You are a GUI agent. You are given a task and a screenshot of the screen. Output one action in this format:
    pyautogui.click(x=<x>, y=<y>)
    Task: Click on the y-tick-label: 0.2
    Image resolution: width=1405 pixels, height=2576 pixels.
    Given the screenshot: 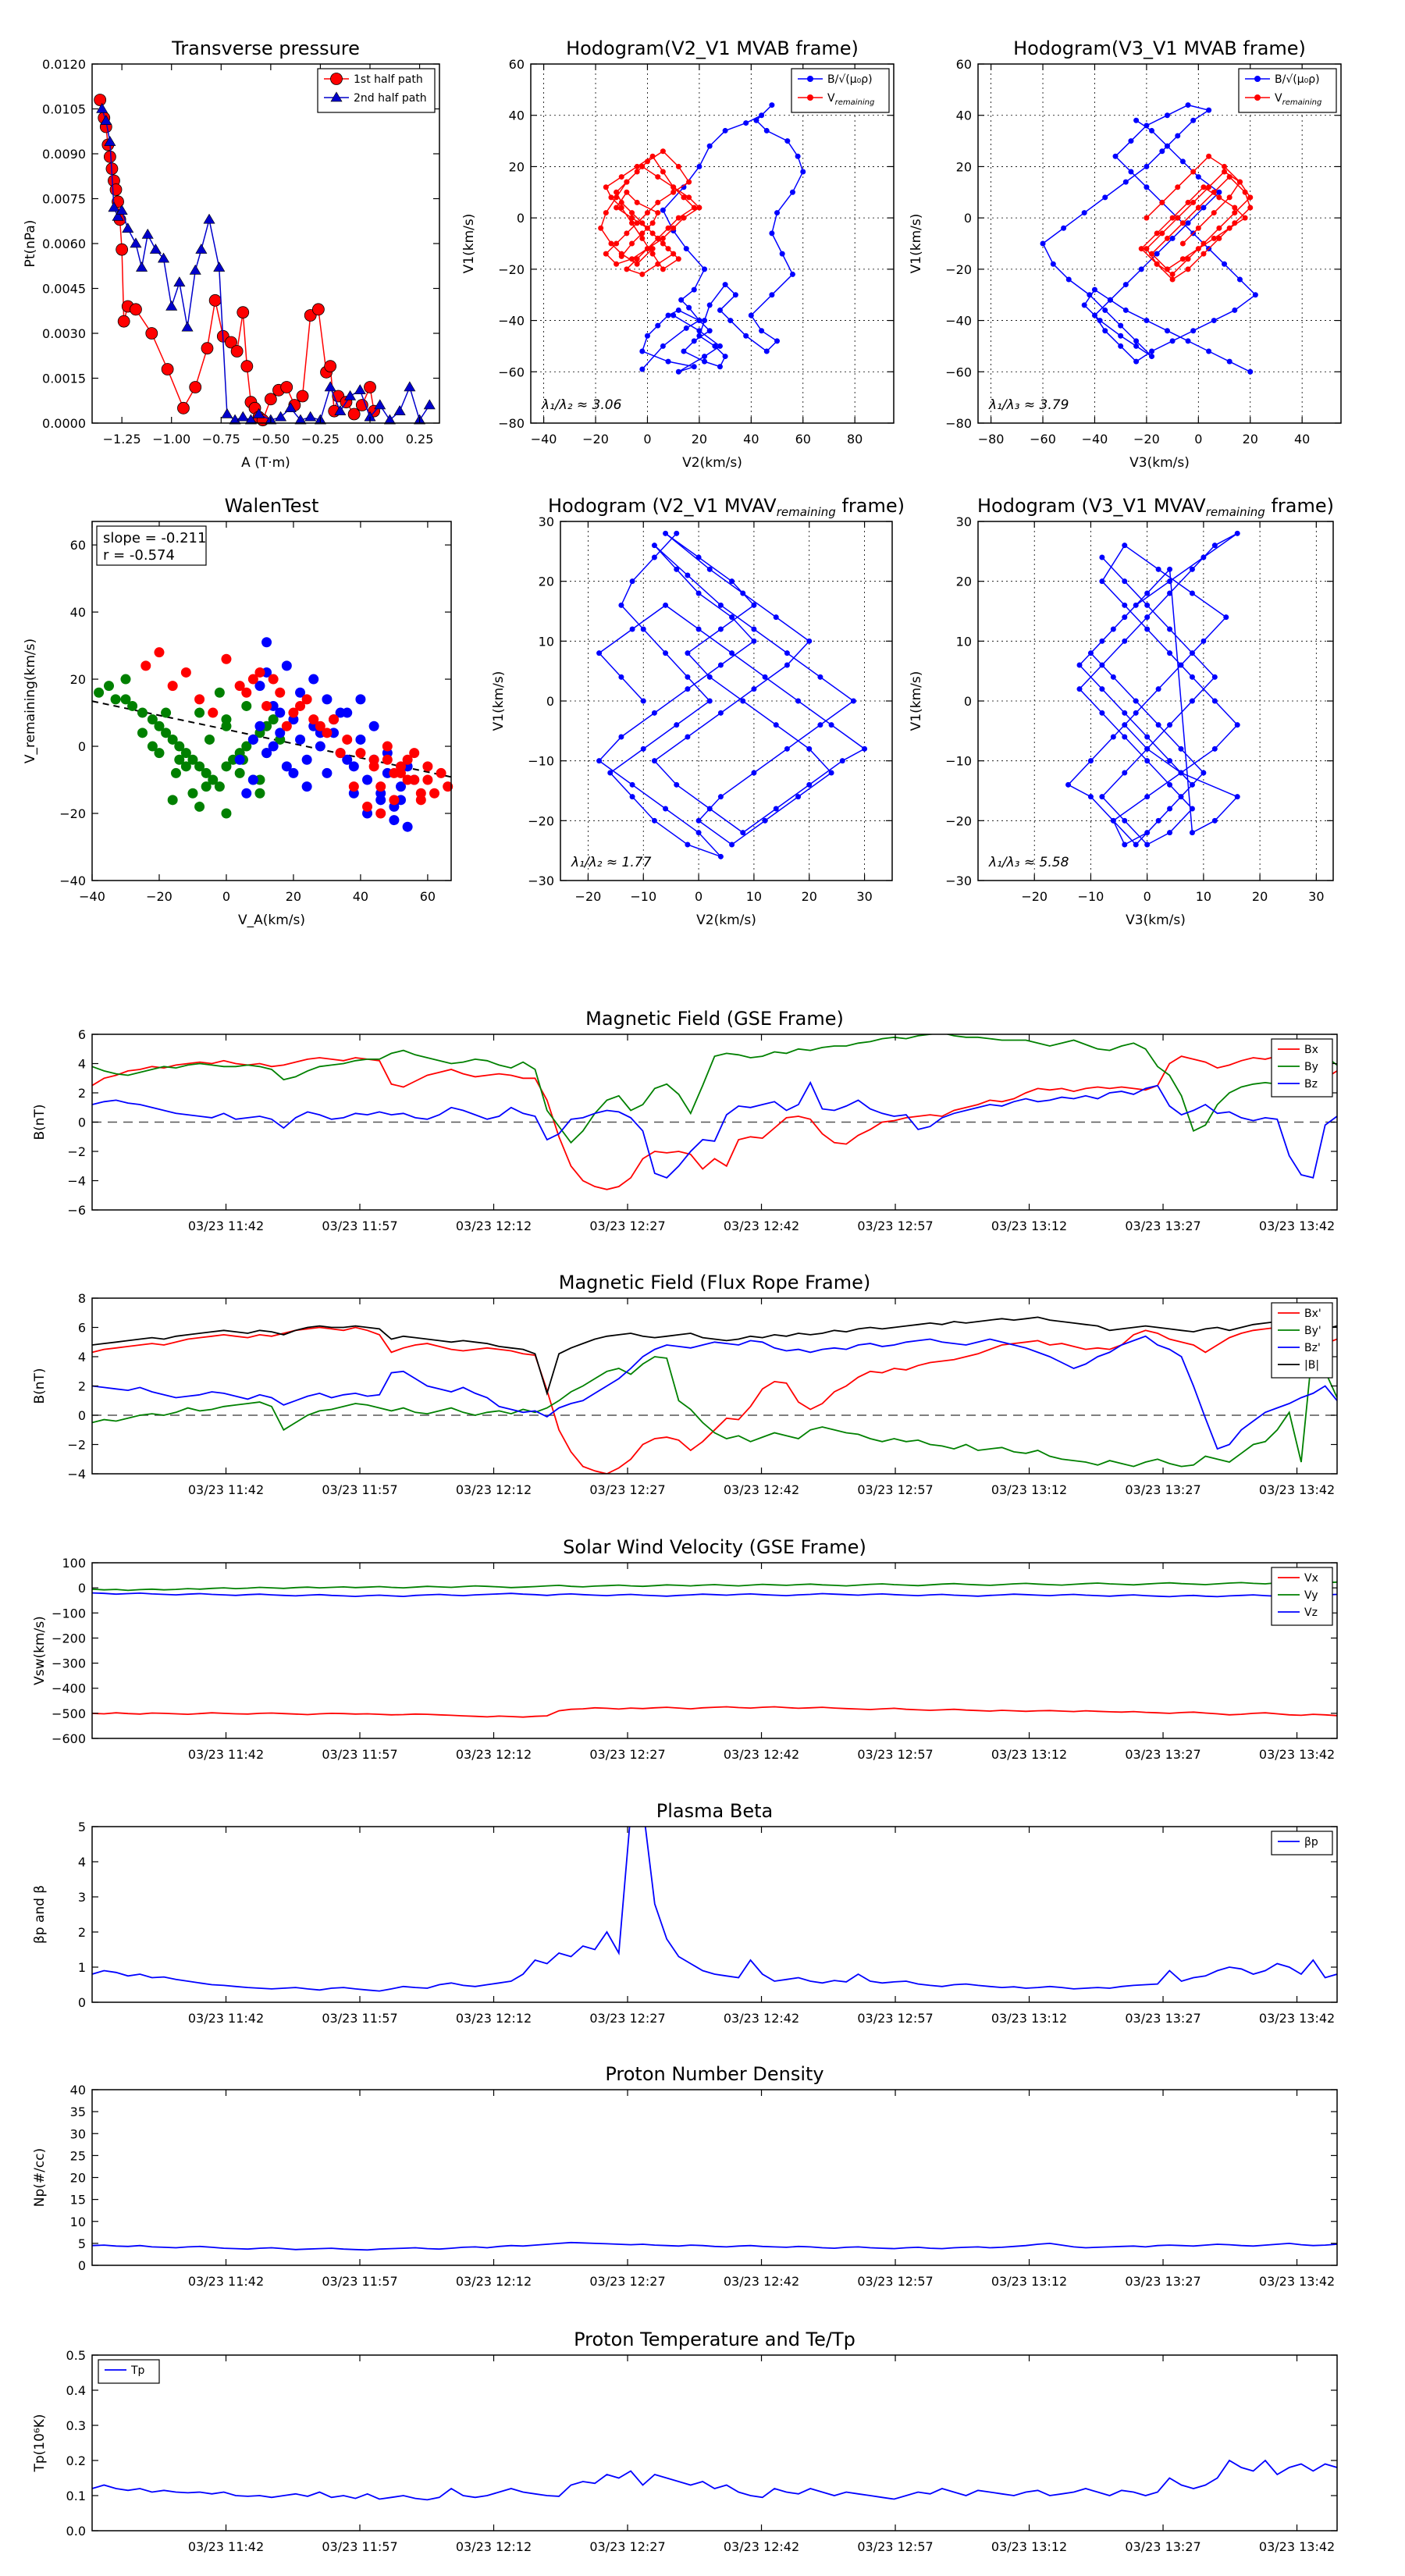 What is the action you would take?
    pyautogui.click(x=76, y=2460)
    